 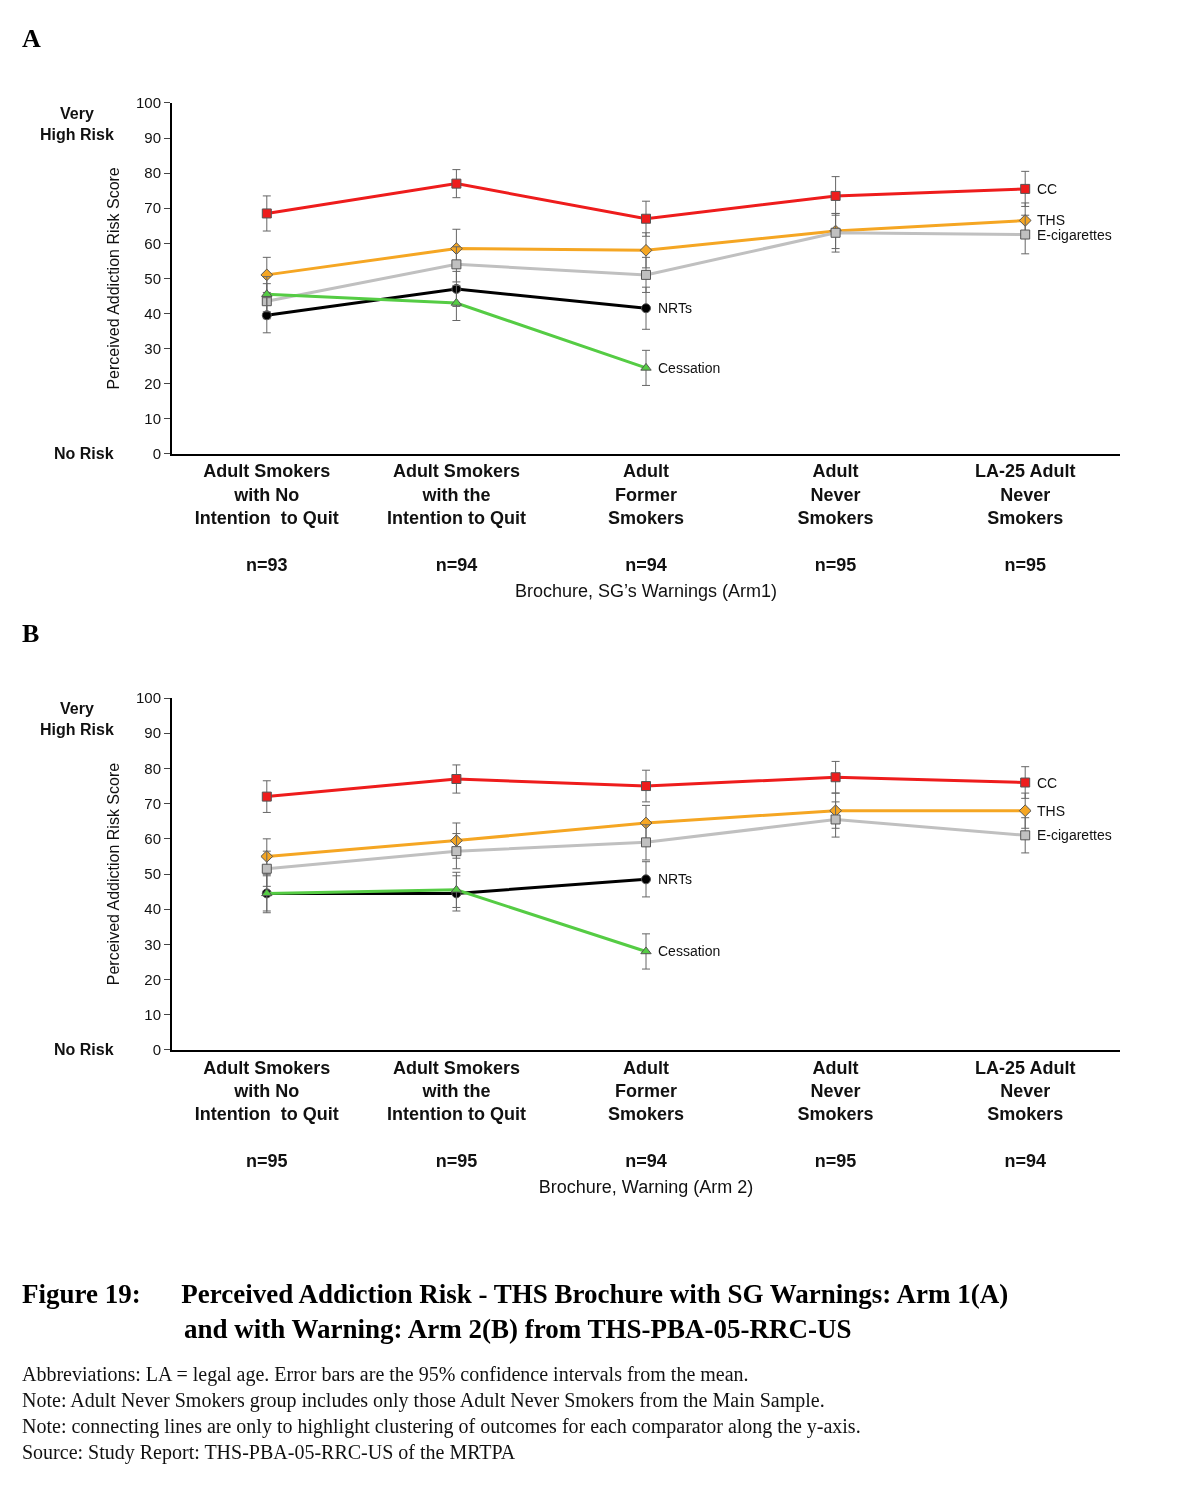 What do you see at coordinates (1025, 1114) in the screenshot?
I see `category-label: LA-25 Adult Never Smokers n=94` at bounding box center [1025, 1114].